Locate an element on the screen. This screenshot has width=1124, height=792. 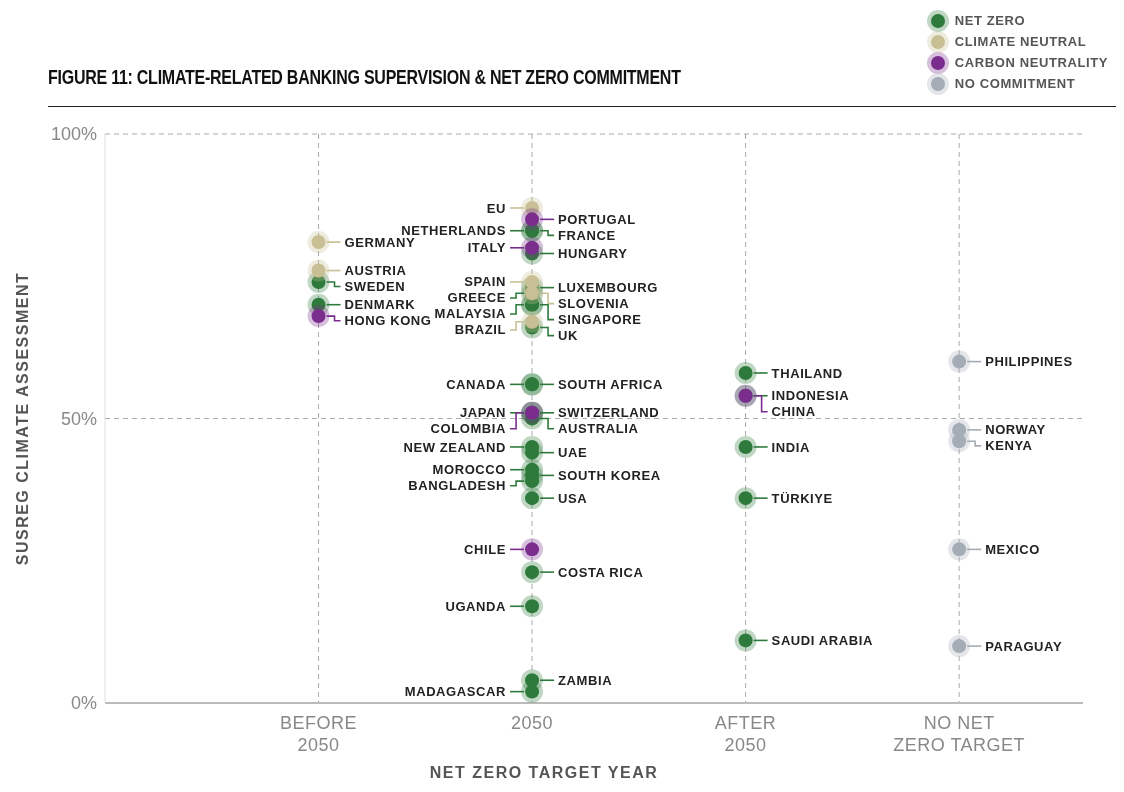
annotation: AUSTRIA is located at coordinates (375, 271).